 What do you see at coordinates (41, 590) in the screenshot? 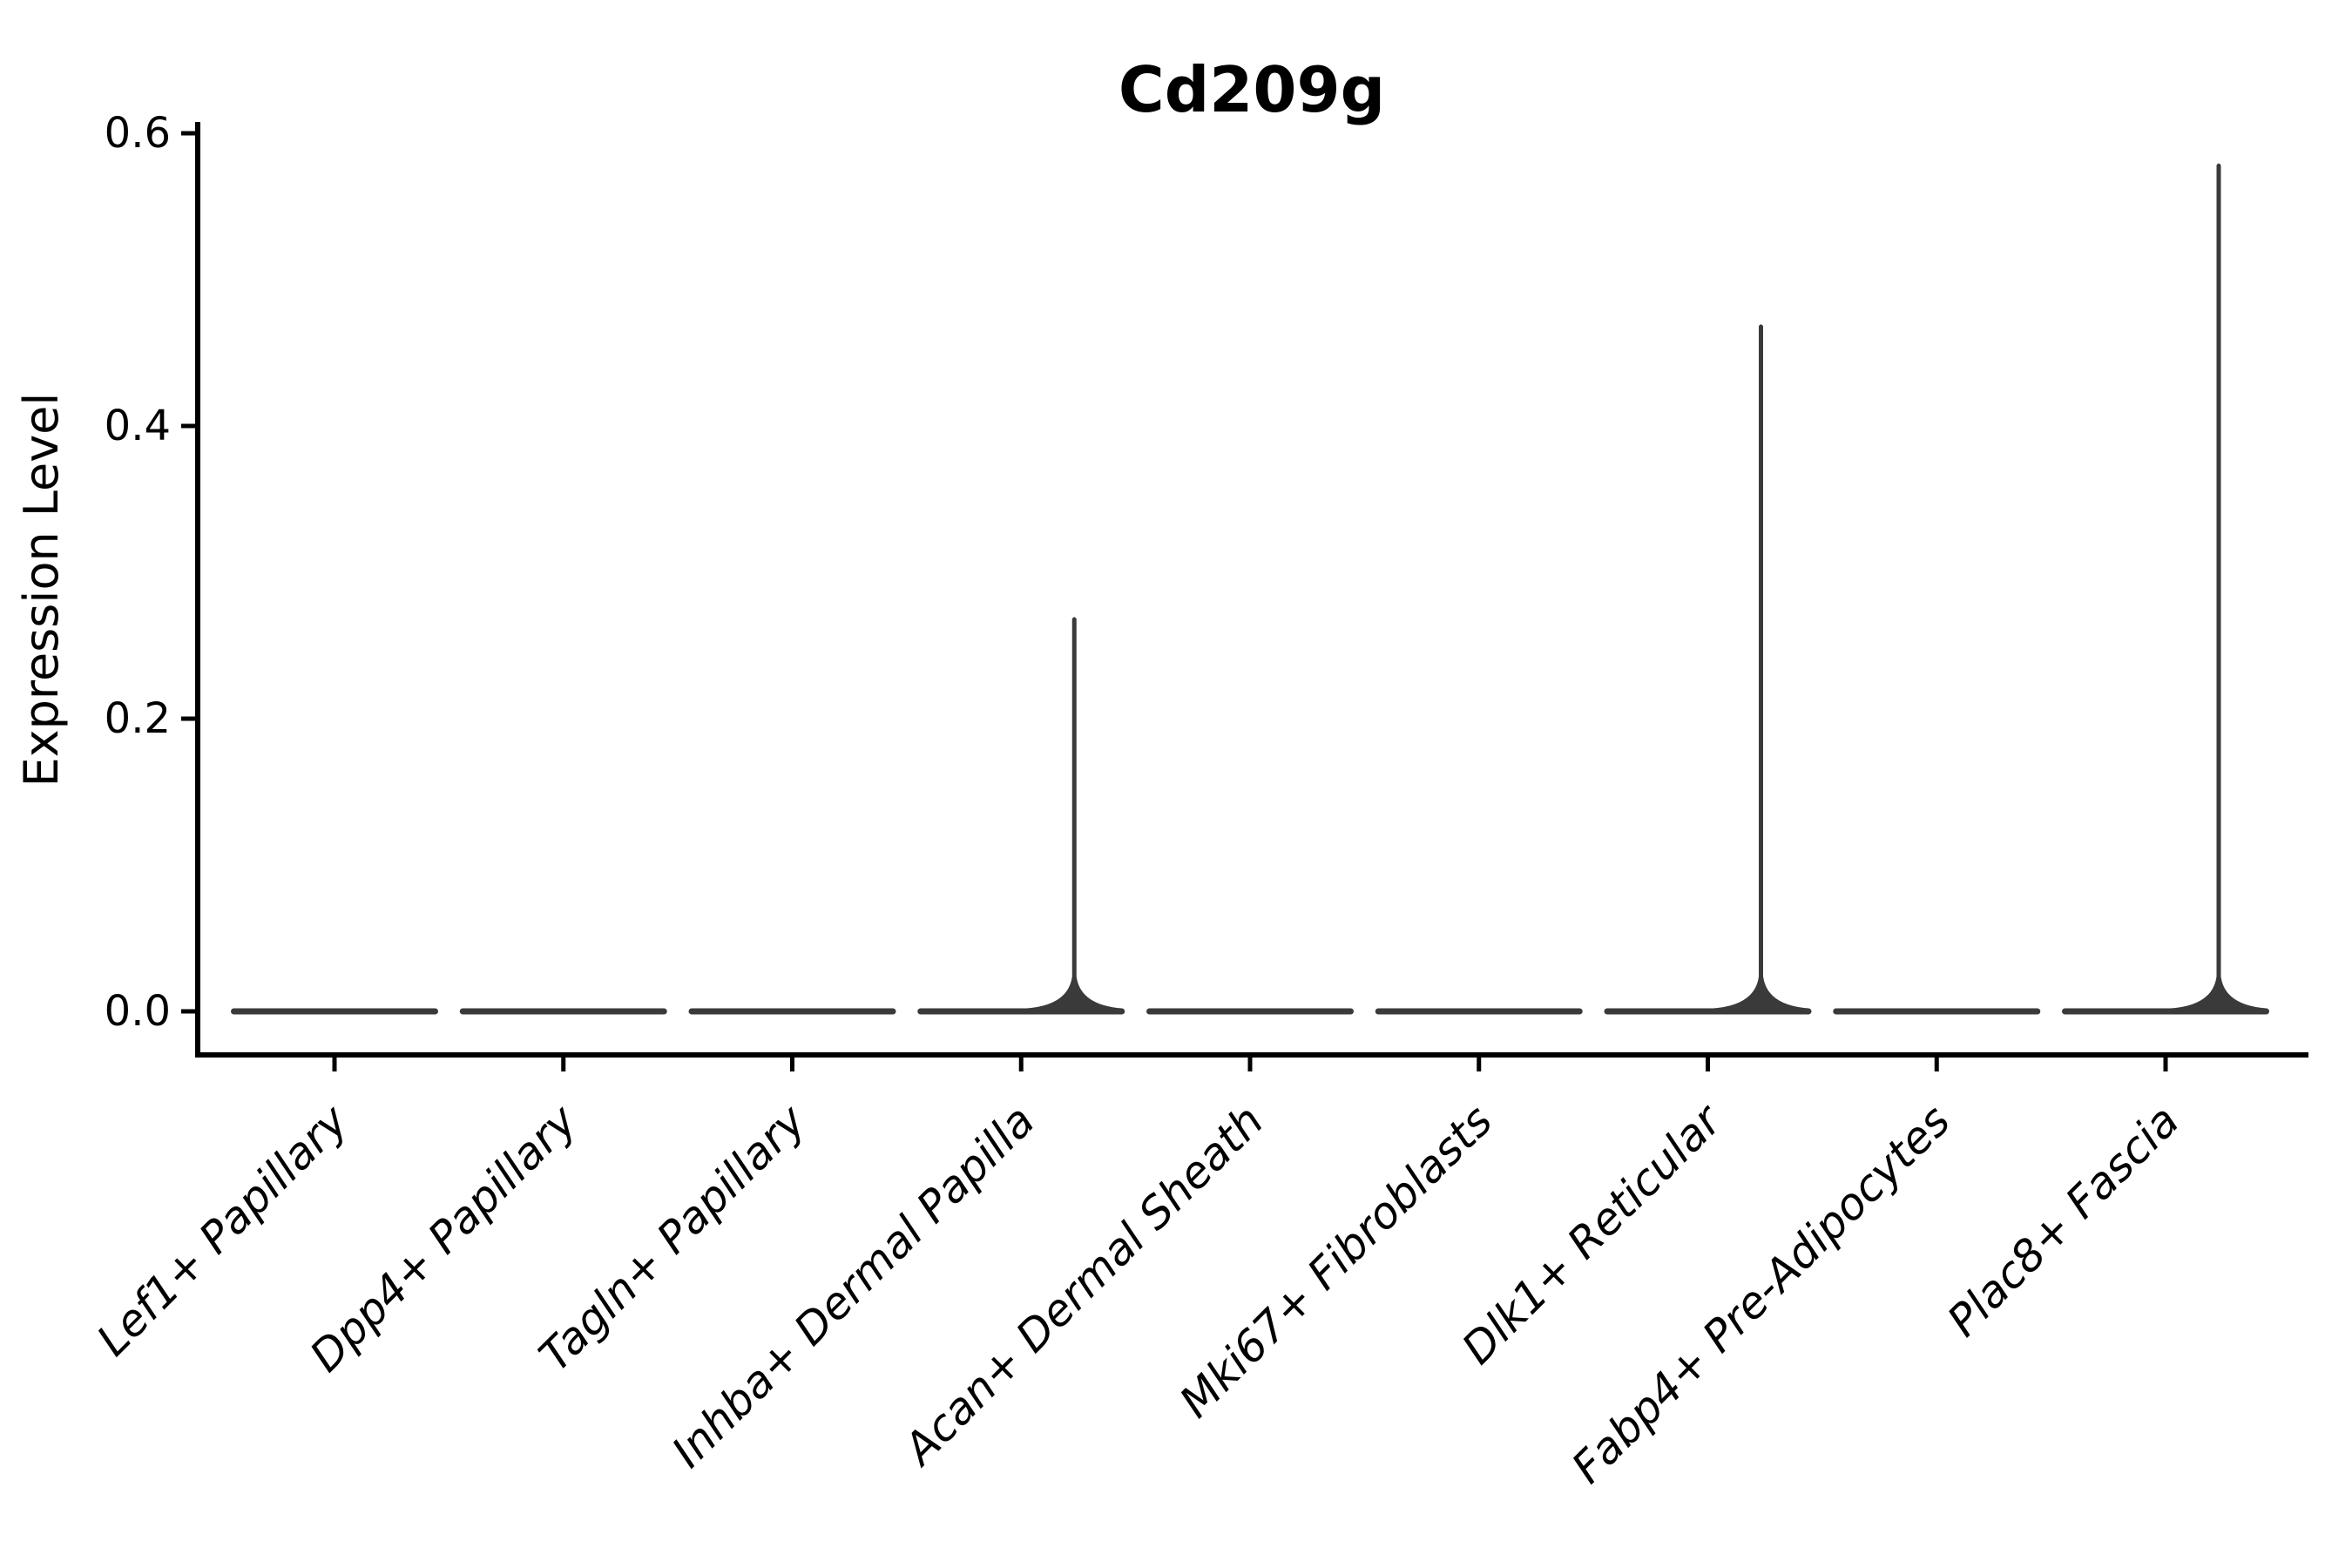
I see `y-axis-label: Expression Level` at bounding box center [41, 590].